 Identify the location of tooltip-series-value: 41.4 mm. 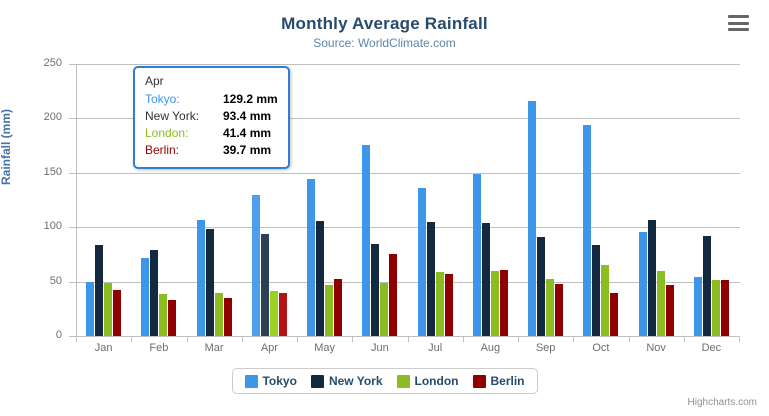
(247, 133).